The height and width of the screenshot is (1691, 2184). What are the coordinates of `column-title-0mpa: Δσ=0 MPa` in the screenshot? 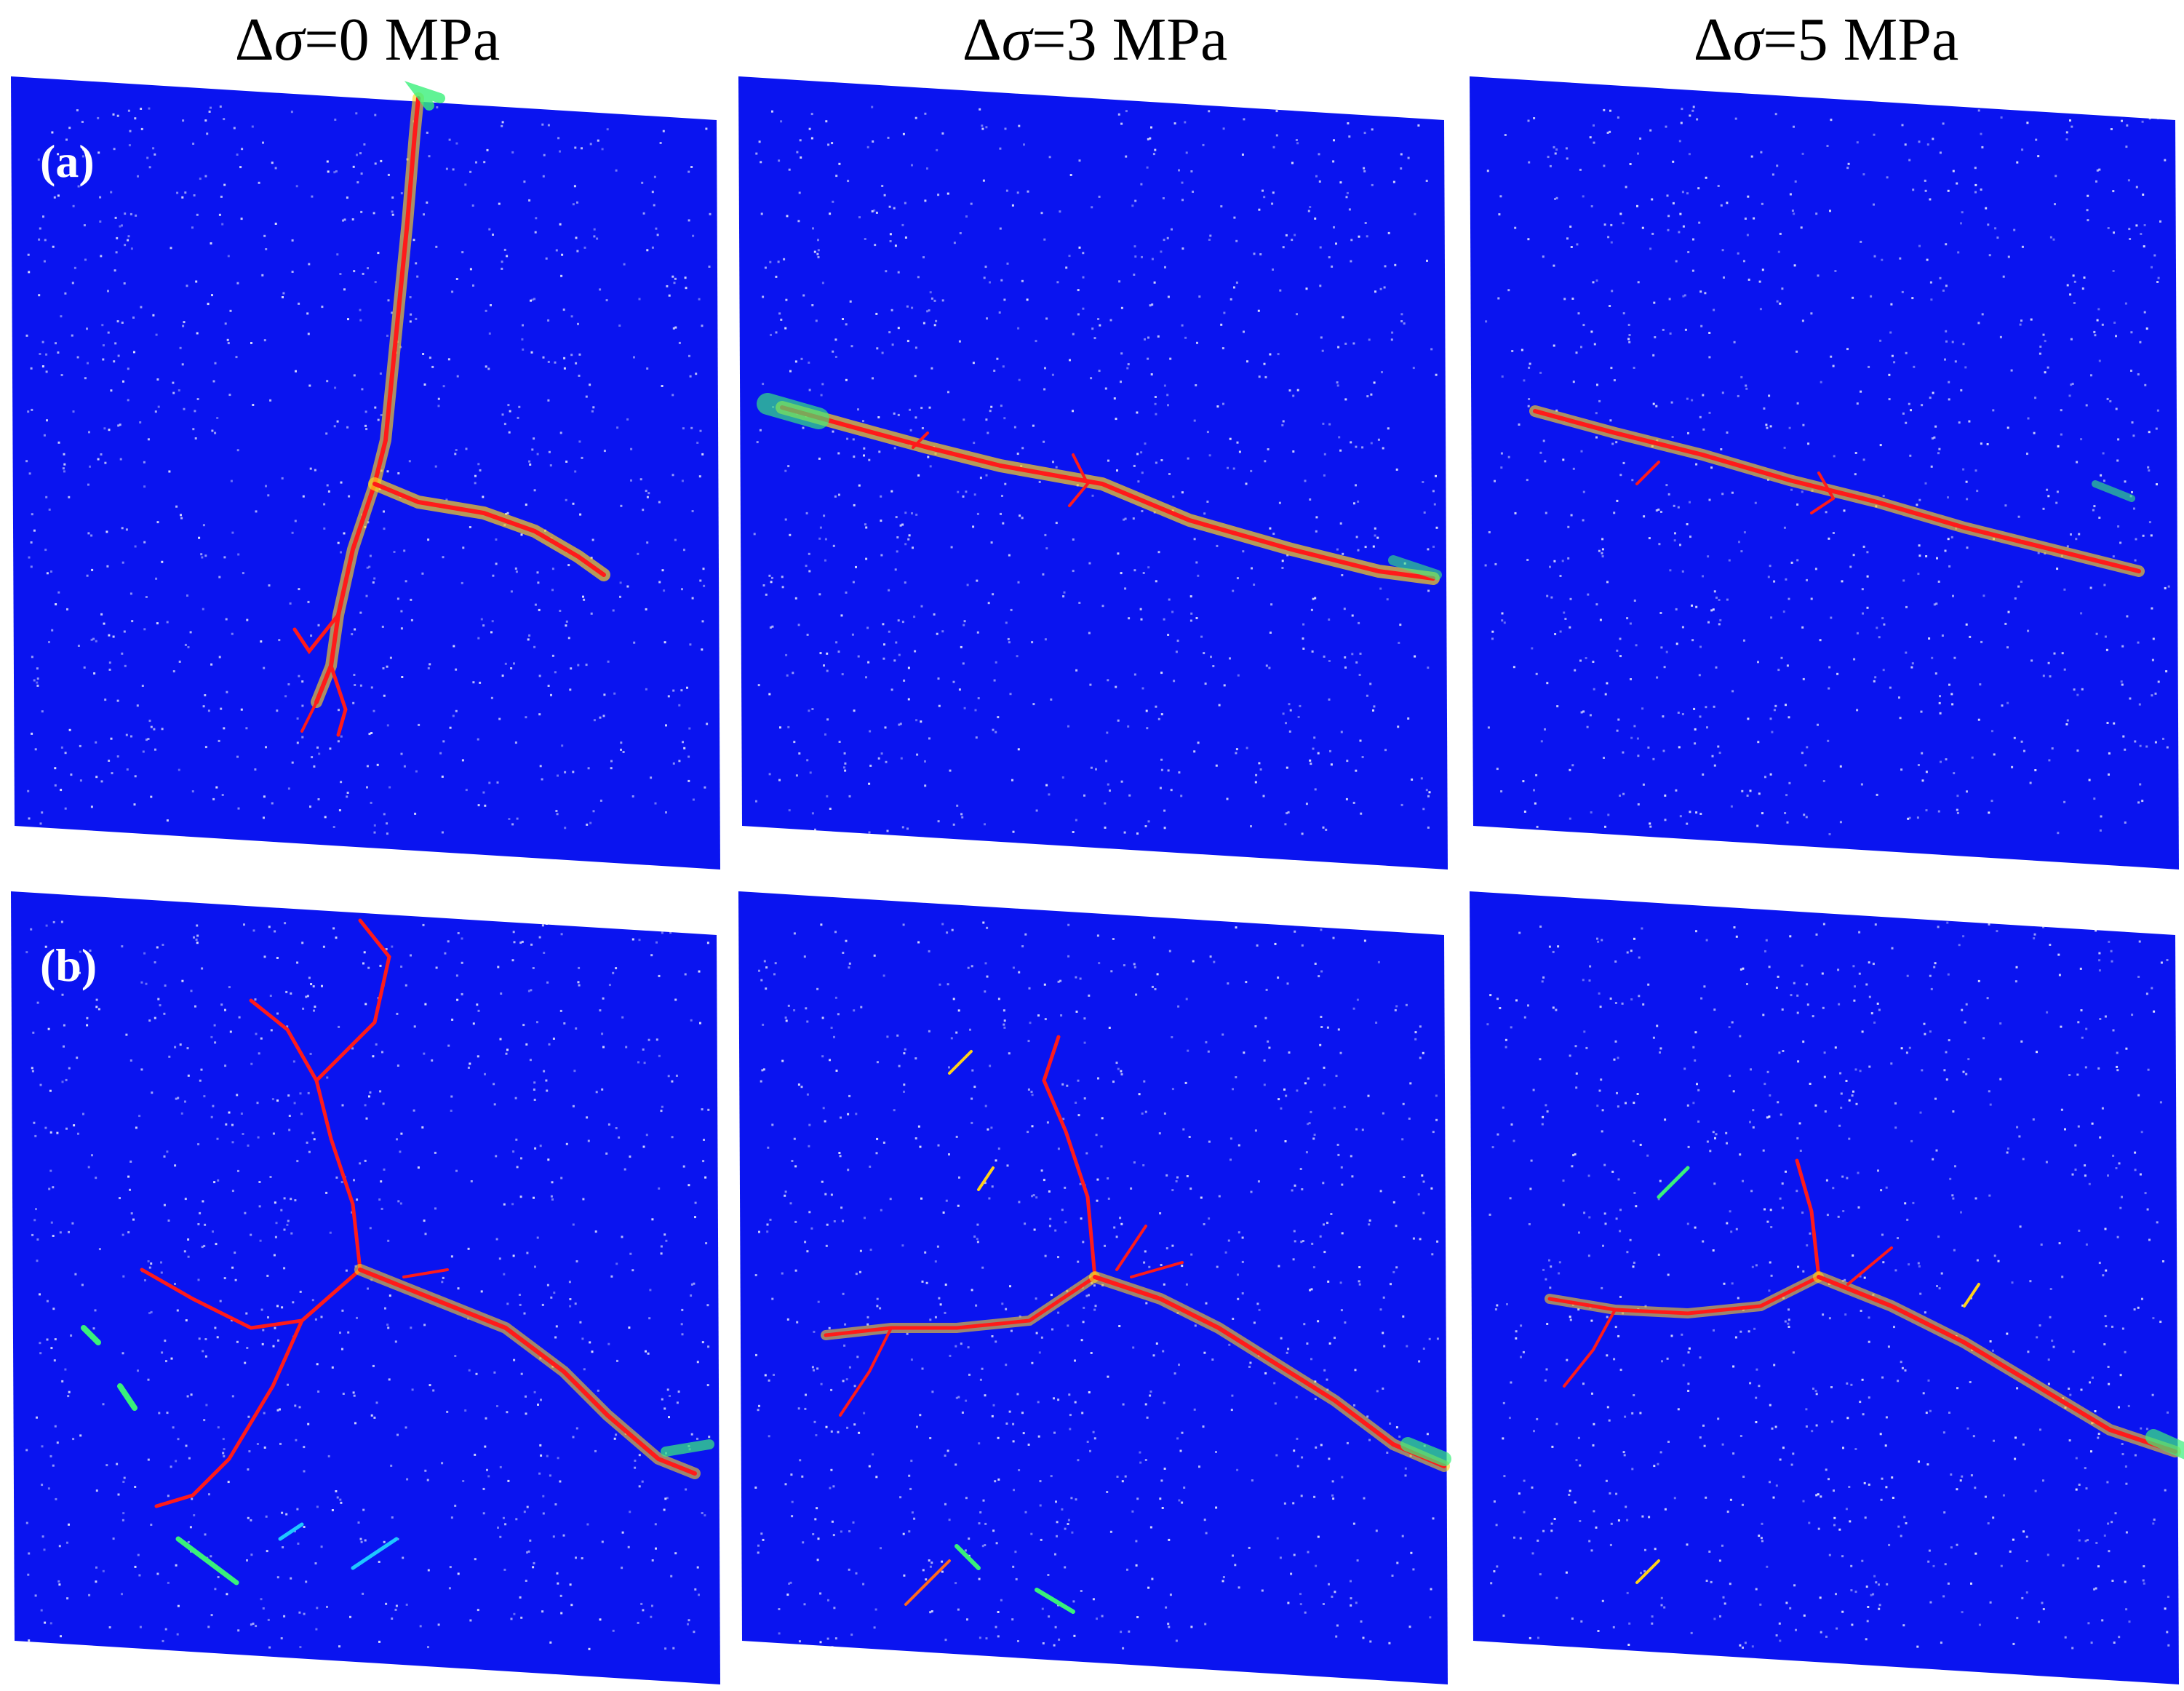 It's located at (367, 39).